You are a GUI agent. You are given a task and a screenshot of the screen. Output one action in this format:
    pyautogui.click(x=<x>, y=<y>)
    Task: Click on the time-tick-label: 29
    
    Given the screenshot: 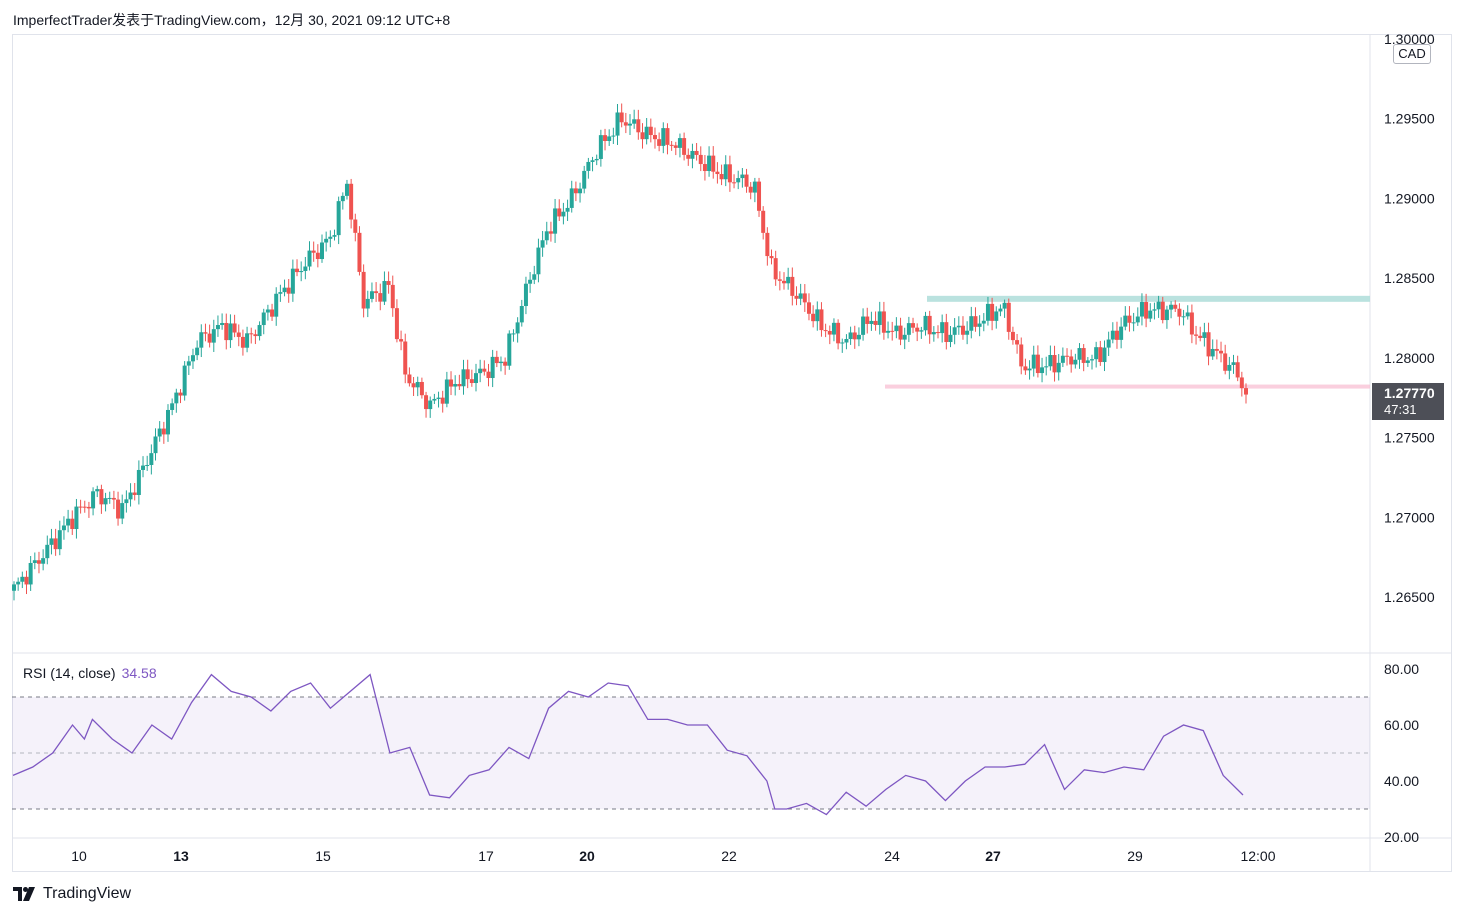 What is the action you would take?
    pyautogui.click(x=1135, y=856)
    